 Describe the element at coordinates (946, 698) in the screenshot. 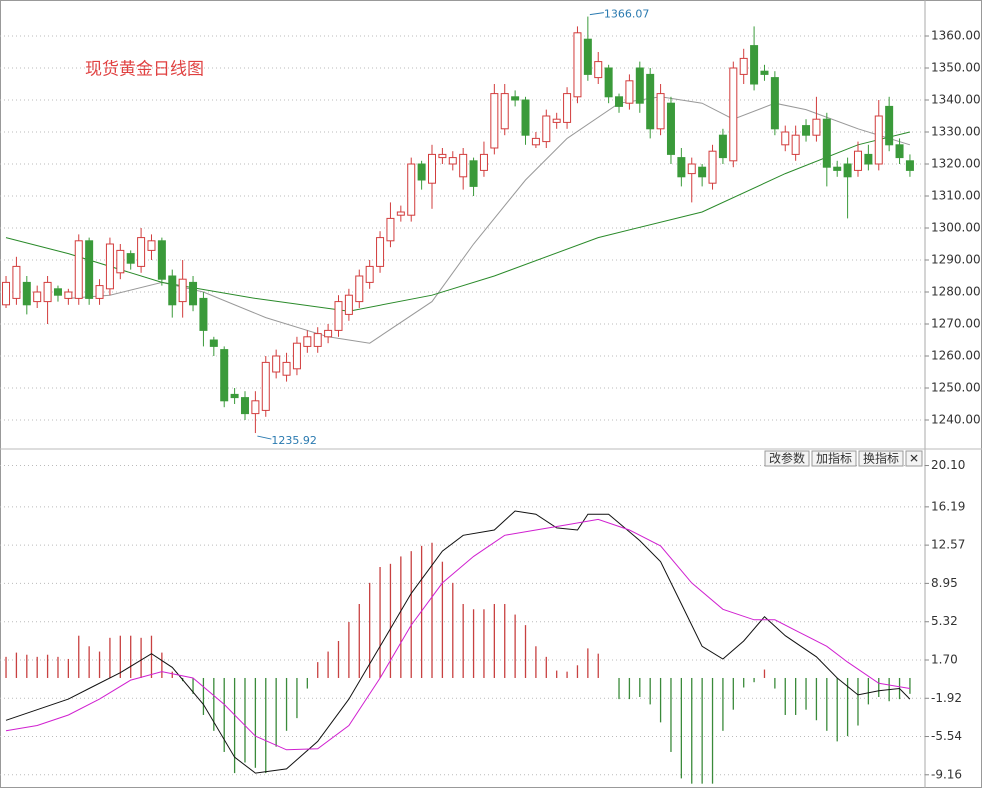

I see `y-tick-label: -1.92` at that location.